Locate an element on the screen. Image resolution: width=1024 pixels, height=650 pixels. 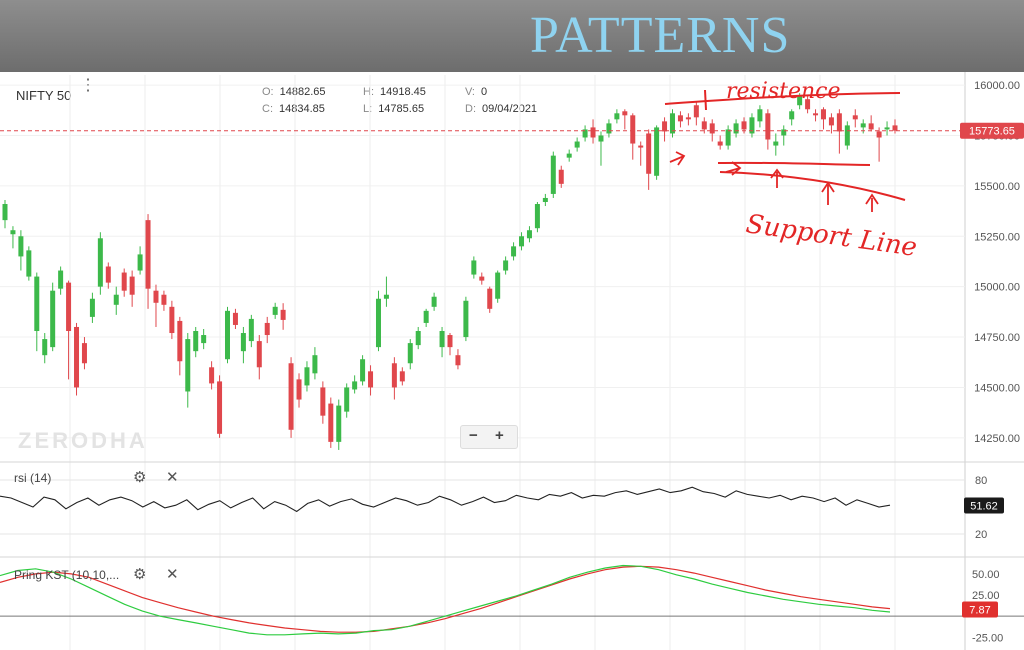
resistance-arrow is located at coordinates (705, 100).